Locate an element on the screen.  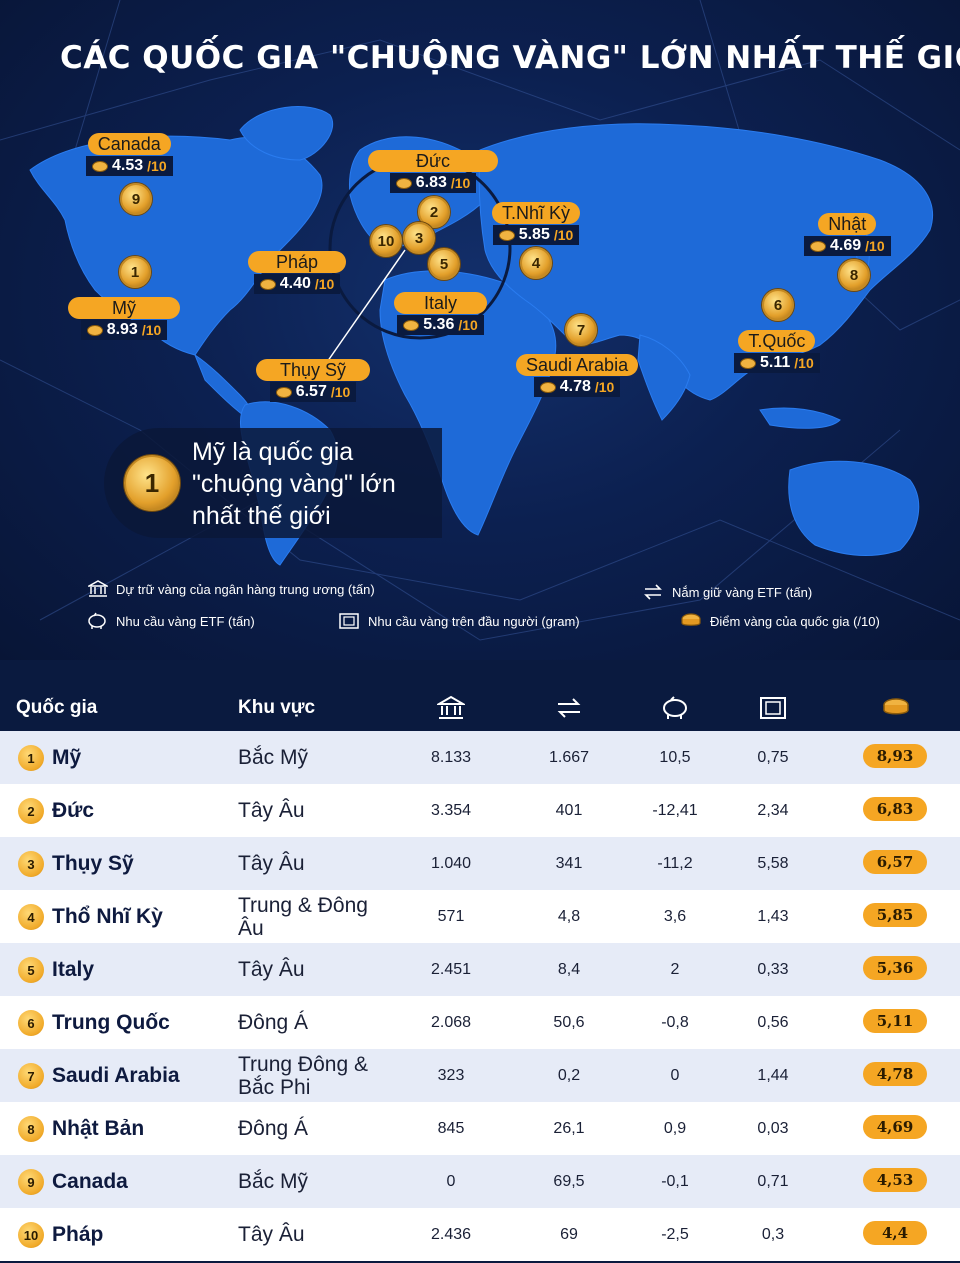
etf-holding-value: 69,5 is located at coordinates (569, 1181).